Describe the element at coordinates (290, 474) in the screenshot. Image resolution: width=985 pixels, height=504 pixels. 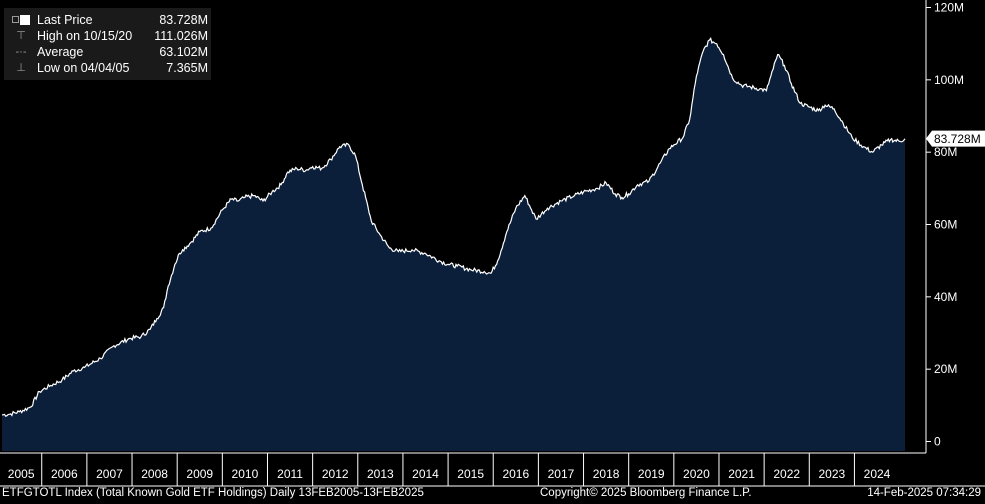
I see `x-tick-label: 2011` at that location.